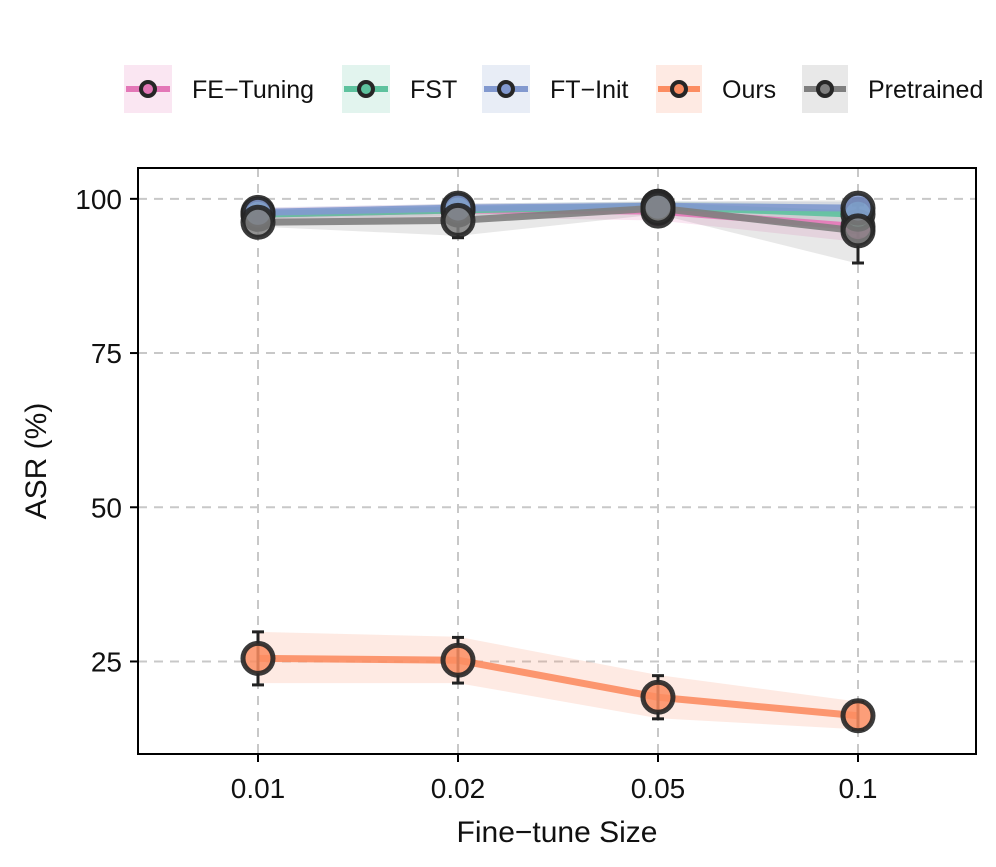 The height and width of the screenshot is (867, 996). I want to click on x-axis-ticks: 0.01 0.02 0.05 0.1, so click(554, 779).